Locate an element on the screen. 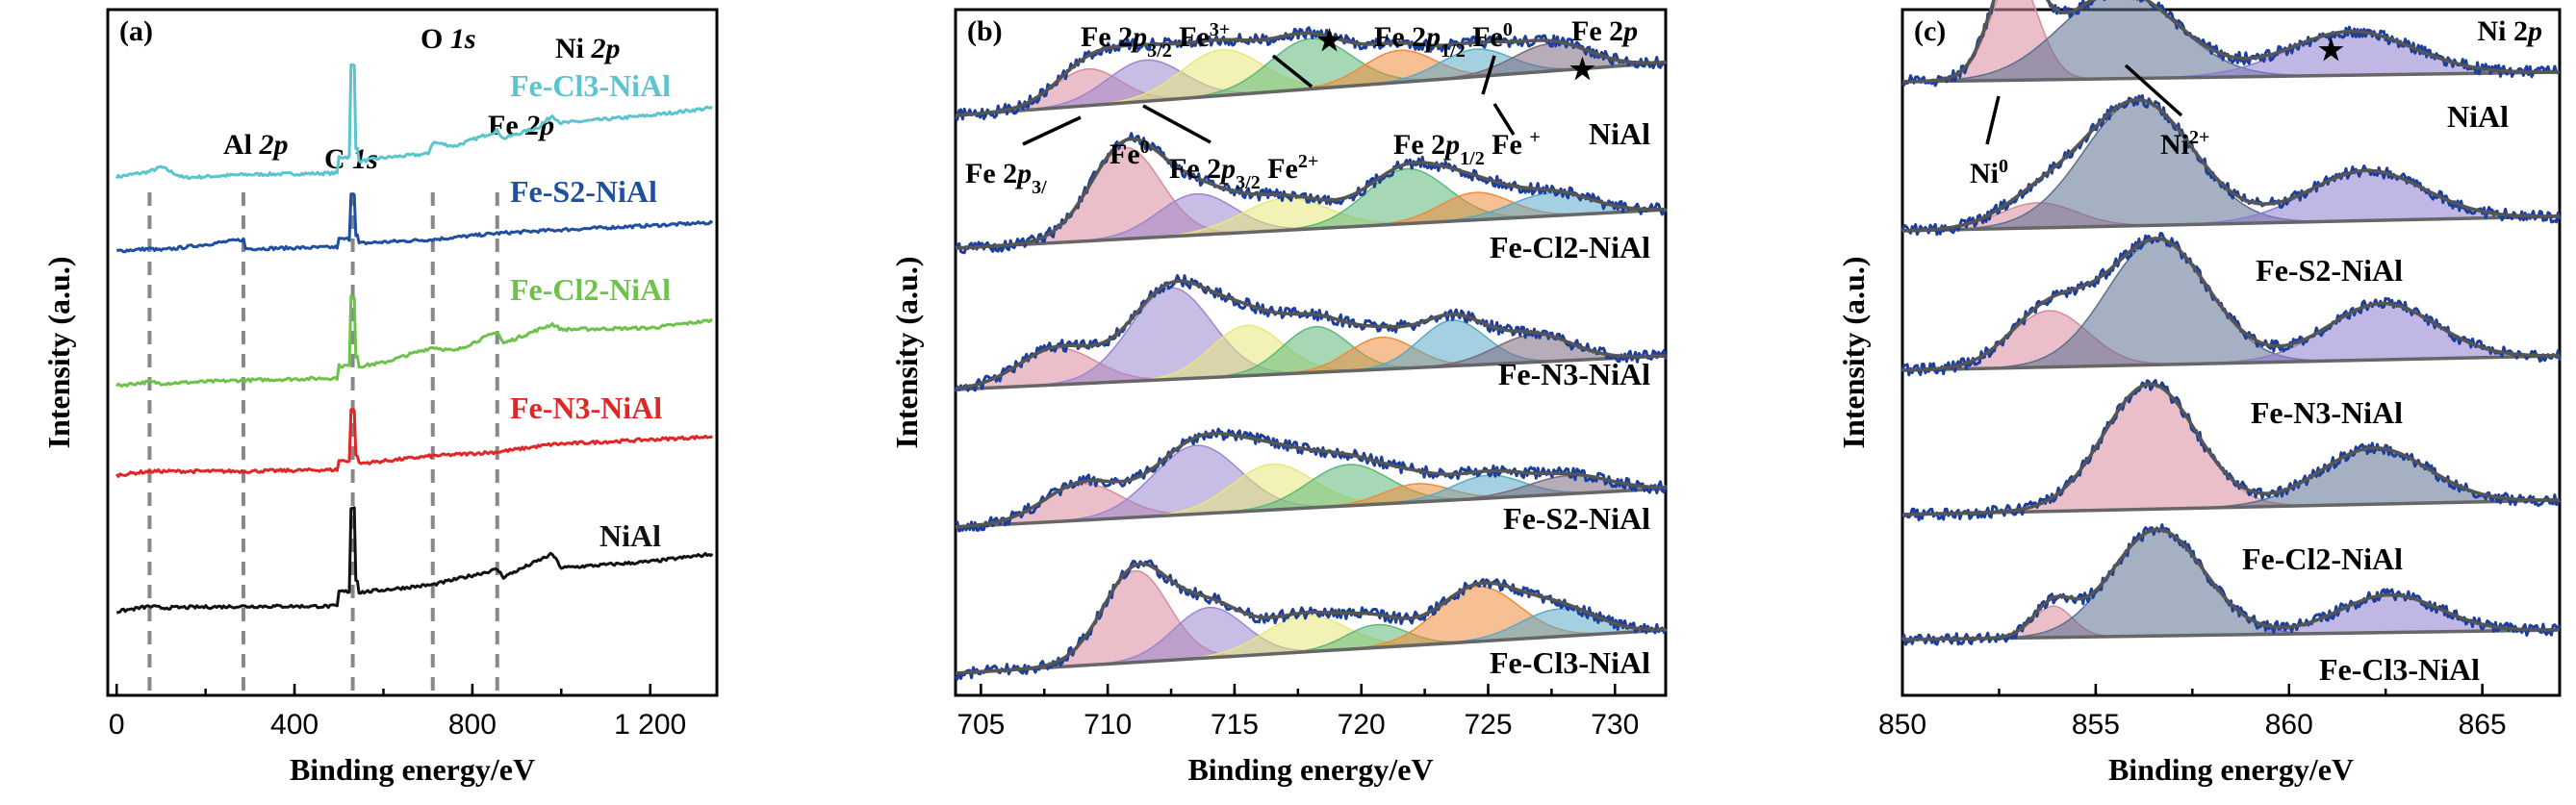 The height and width of the screenshot is (805, 2576). peak-annotation: Fe 2p3/2 Fe3+ is located at coordinates (1155, 40).